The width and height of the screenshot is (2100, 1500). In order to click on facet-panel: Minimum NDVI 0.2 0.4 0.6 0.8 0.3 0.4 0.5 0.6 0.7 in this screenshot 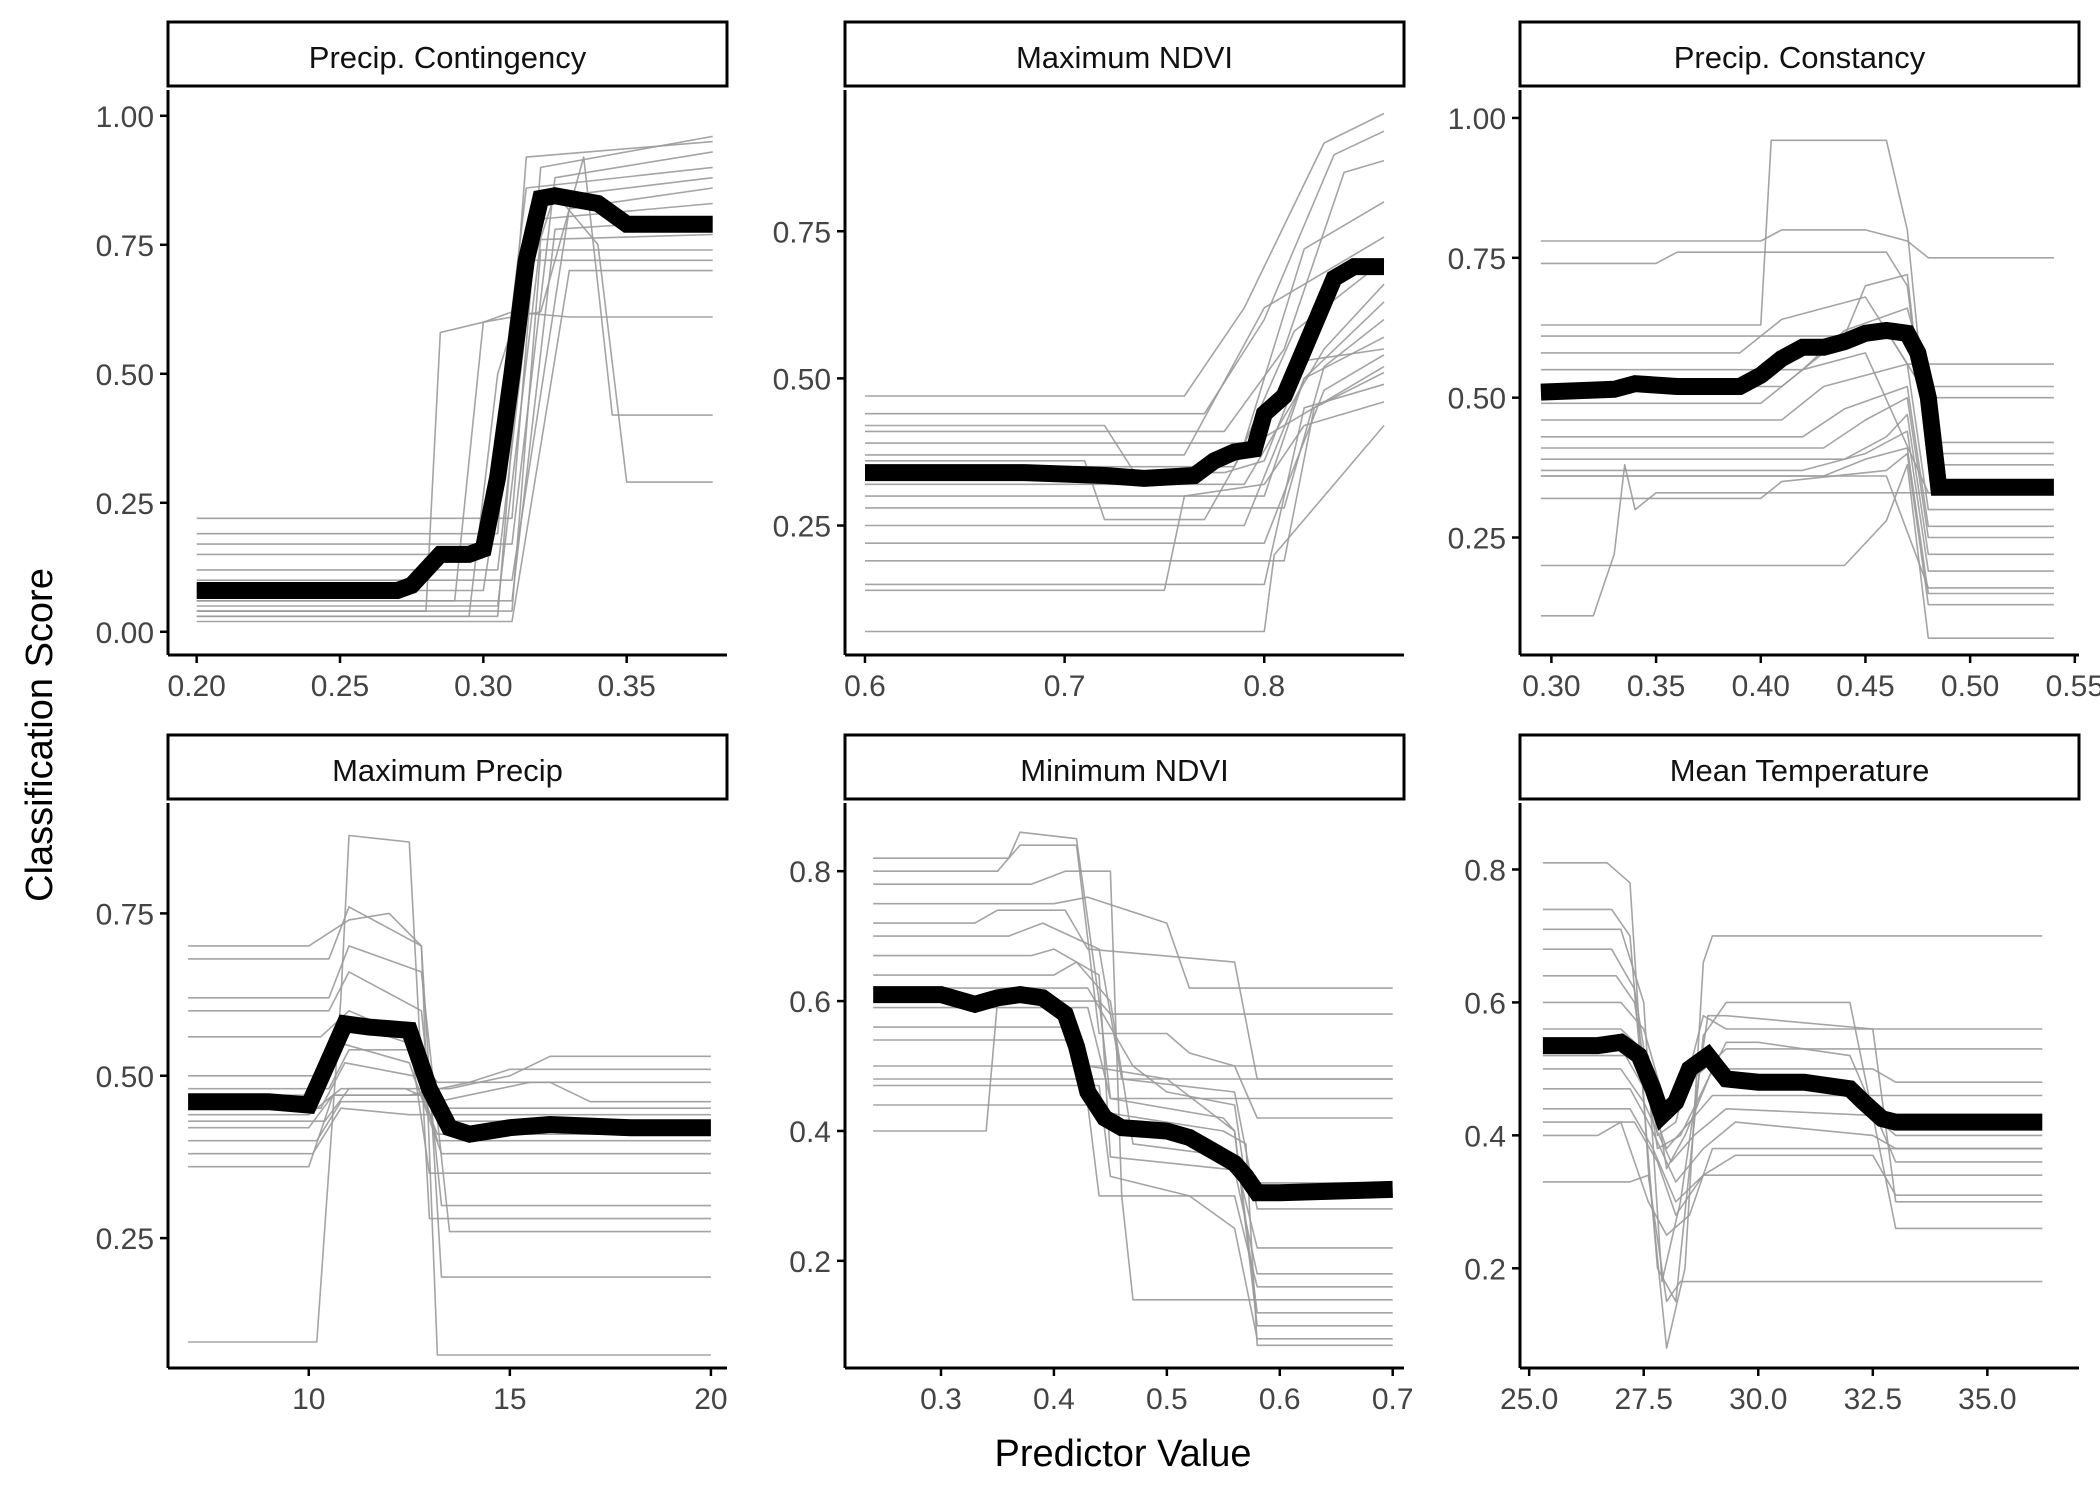, I will do `click(1101, 1074)`.